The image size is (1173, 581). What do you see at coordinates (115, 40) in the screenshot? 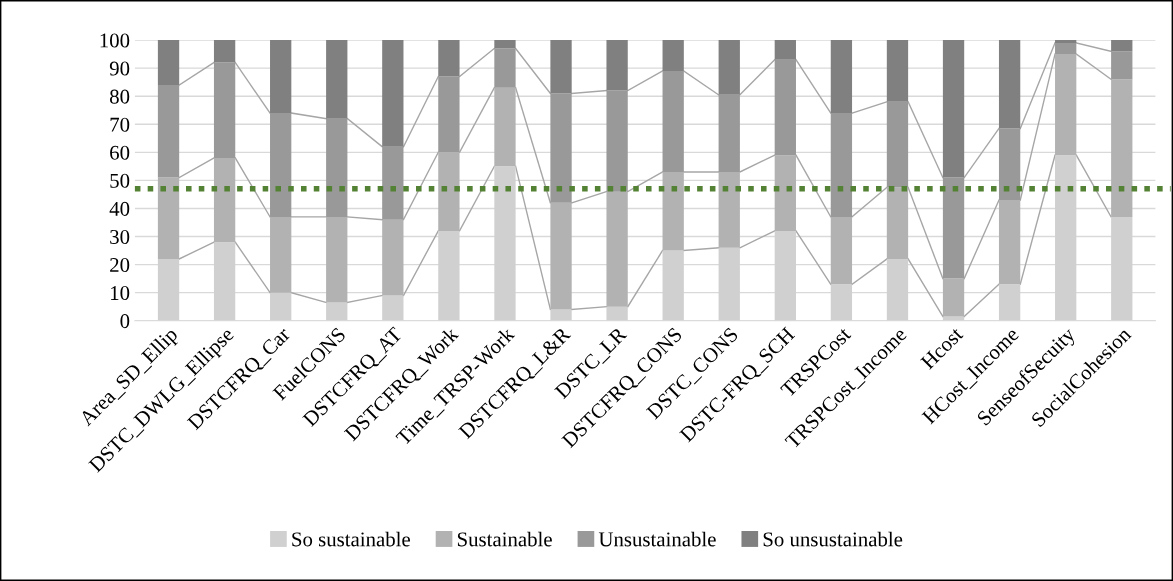
I see `y-tick-label: 100` at bounding box center [115, 40].